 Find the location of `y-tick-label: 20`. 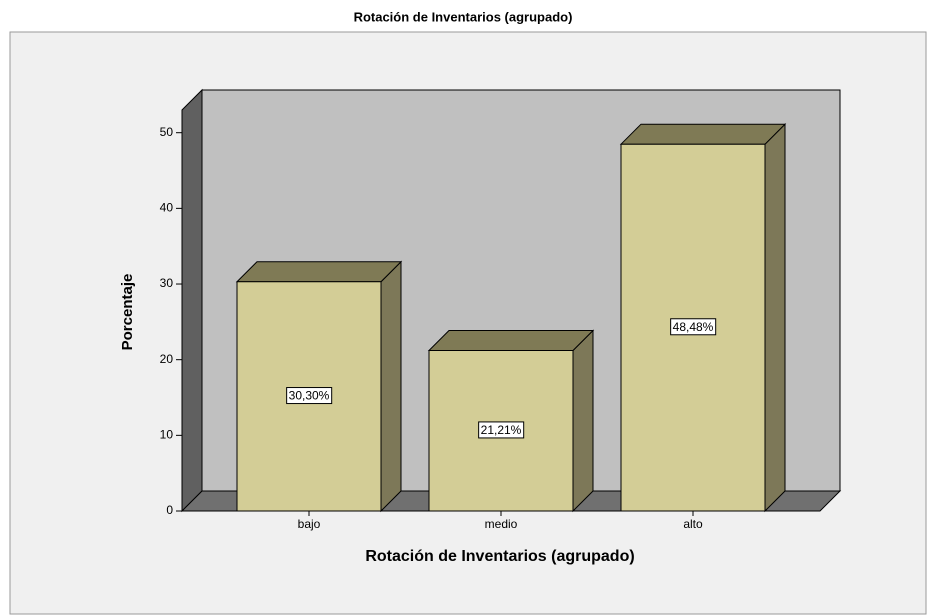

y-tick-label: 20 is located at coordinates (167, 359).